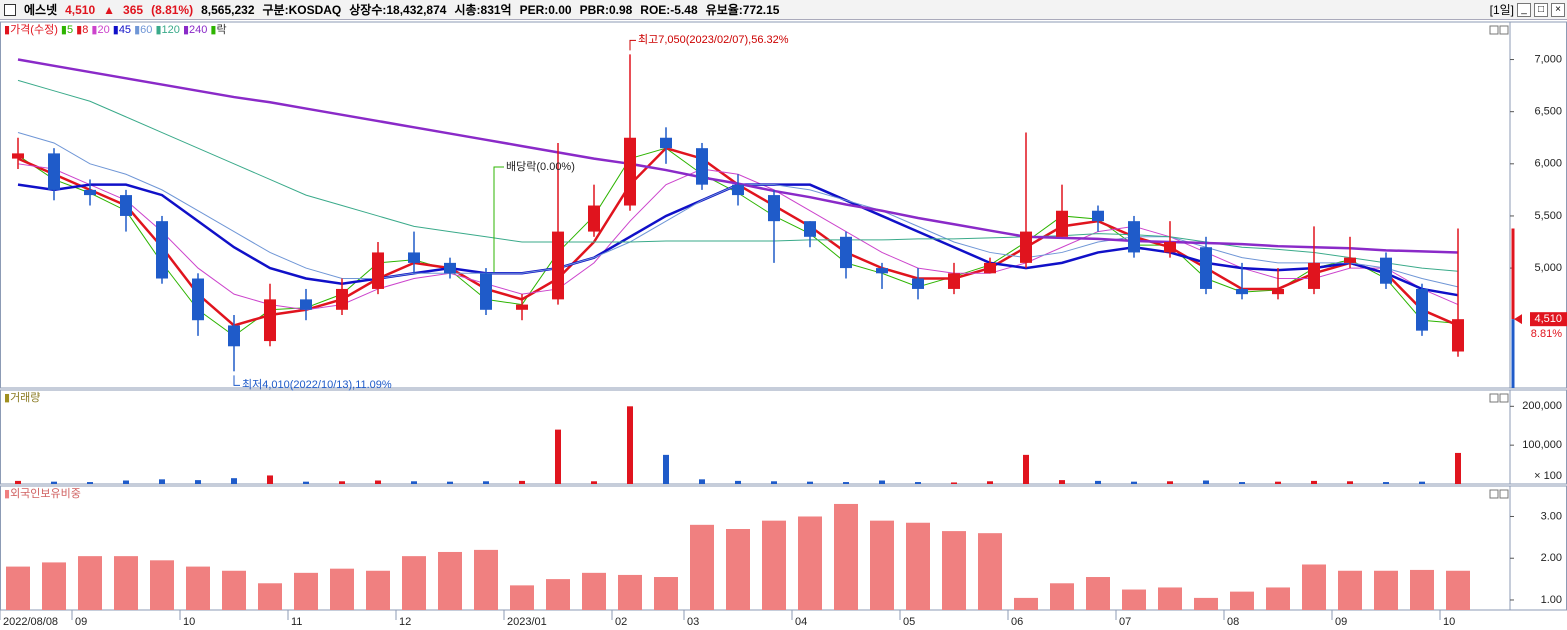 The width and height of the screenshot is (1567, 630). What do you see at coordinates (1518, 319) in the screenshot?
I see `price-pointer` at bounding box center [1518, 319].